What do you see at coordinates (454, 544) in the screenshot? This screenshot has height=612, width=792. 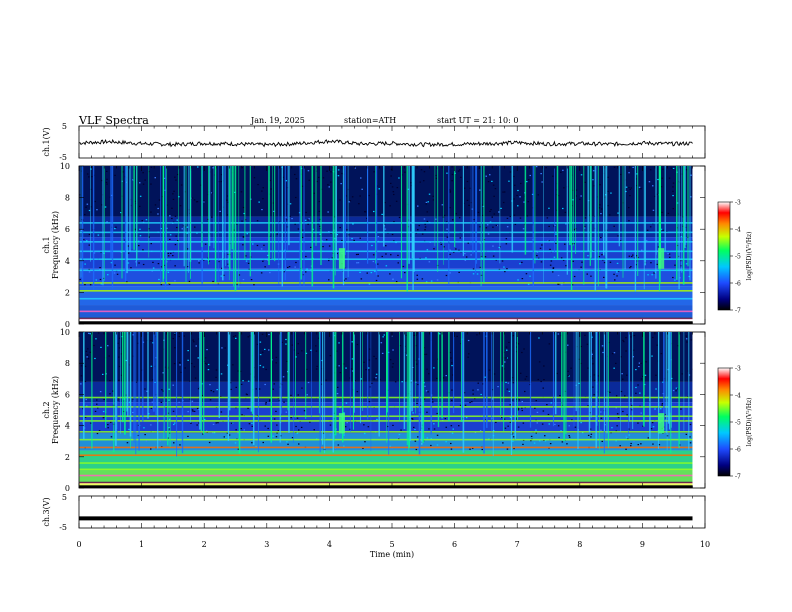 I see `time-tick-label: 6` at bounding box center [454, 544].